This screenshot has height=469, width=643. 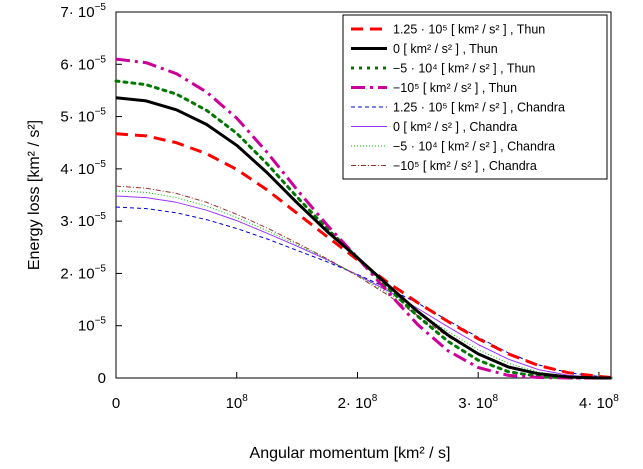 What do you see at coordinates (83, 272) in the screenshot?
I see `y-tick-label: 2· 10⁻⁵` at bounding box center [83, 272].